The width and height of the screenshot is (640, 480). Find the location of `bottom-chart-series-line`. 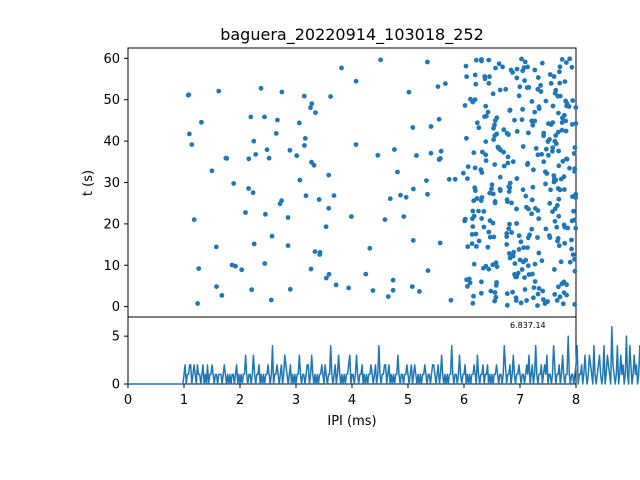

bottom-chart-series-line is located at coordinates (384, 355).